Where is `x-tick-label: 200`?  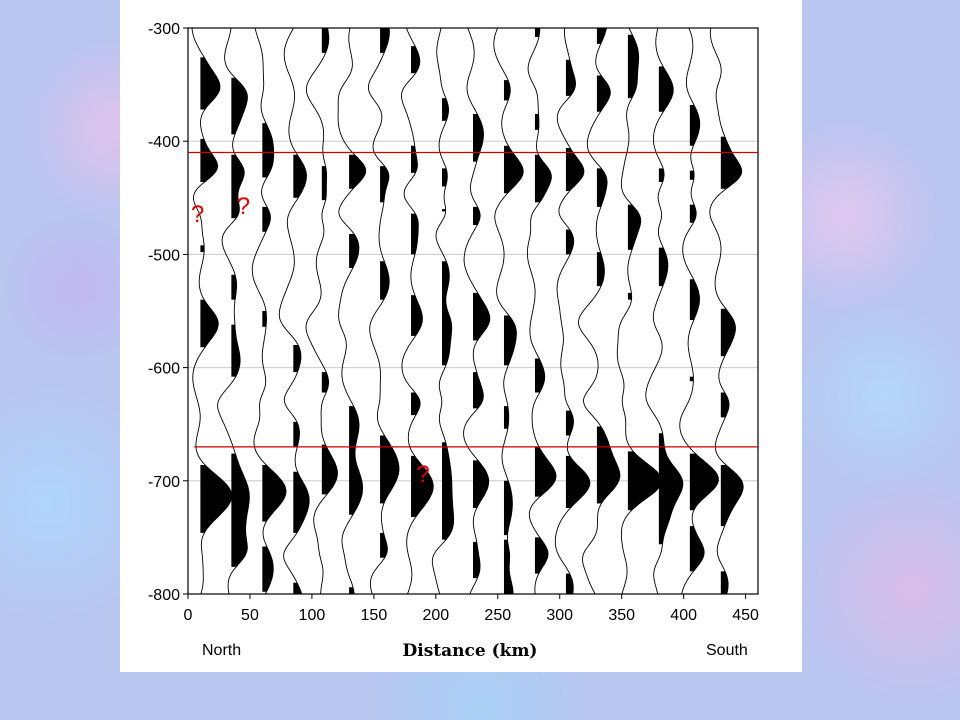
x-tick-label: 200 is located at coordinates (435, 615).